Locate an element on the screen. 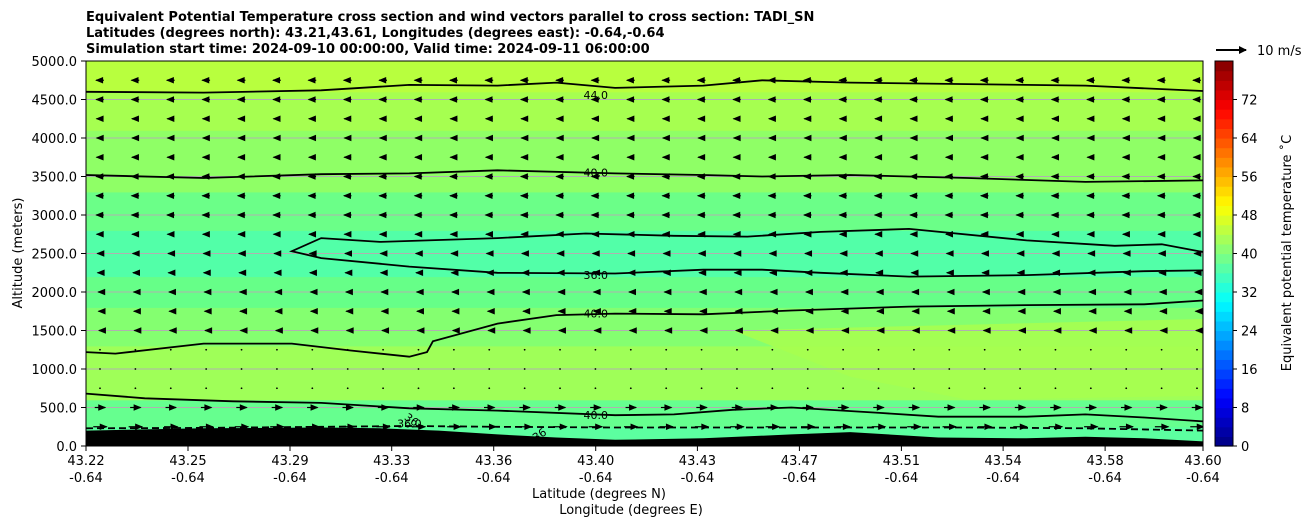  colorbar-tick-label: 48 is located at coordinates (1249, 216).